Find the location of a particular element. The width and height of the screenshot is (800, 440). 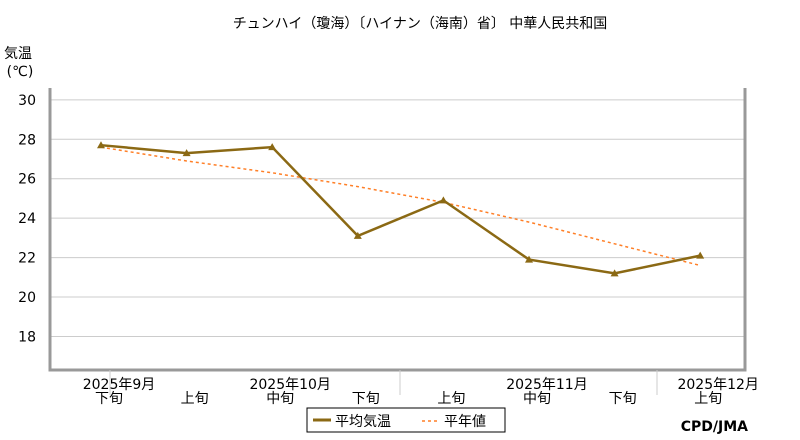

chart-title: チュンハイ（瓊海）〔ハイナン（海南）省〕 中華人民共和国 is located at coordinates (420, 24).